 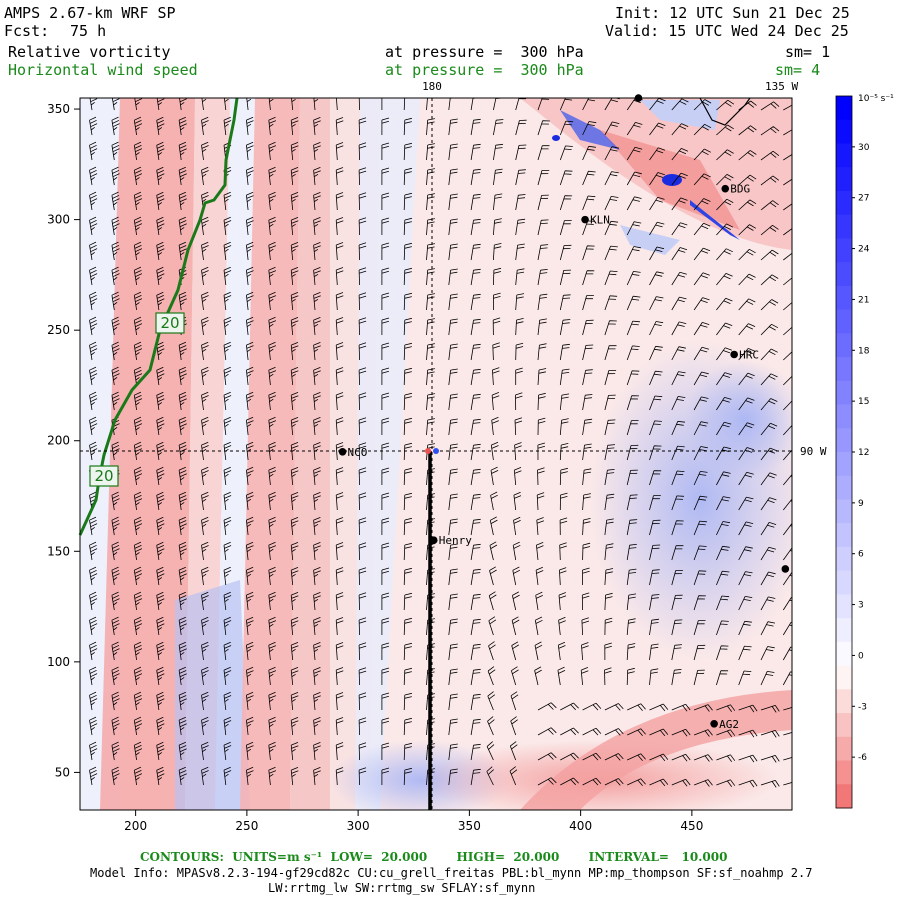 What do you see at coordinates (600, 220) in the screenshot?
I see `station-label: KLN` at bounding box center [600, 220].